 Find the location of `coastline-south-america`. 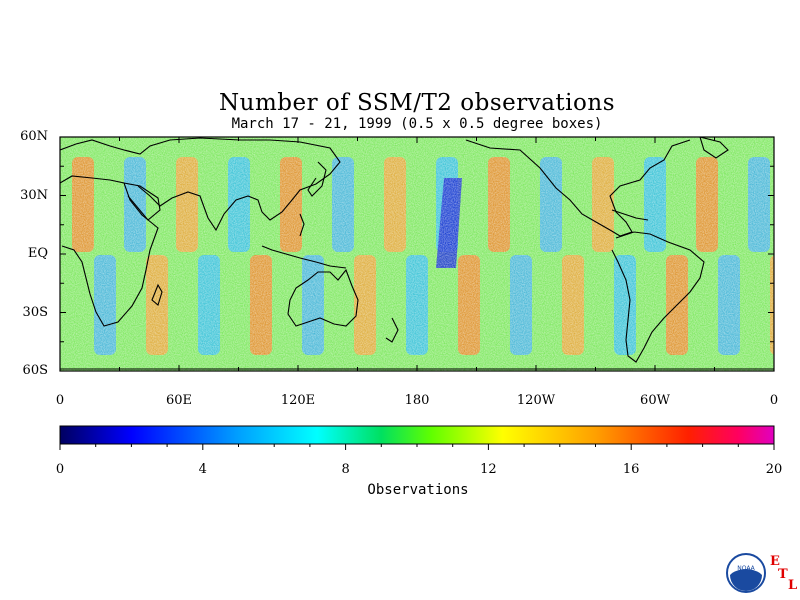

coastline-south-america is located at coordinates (658, 297).